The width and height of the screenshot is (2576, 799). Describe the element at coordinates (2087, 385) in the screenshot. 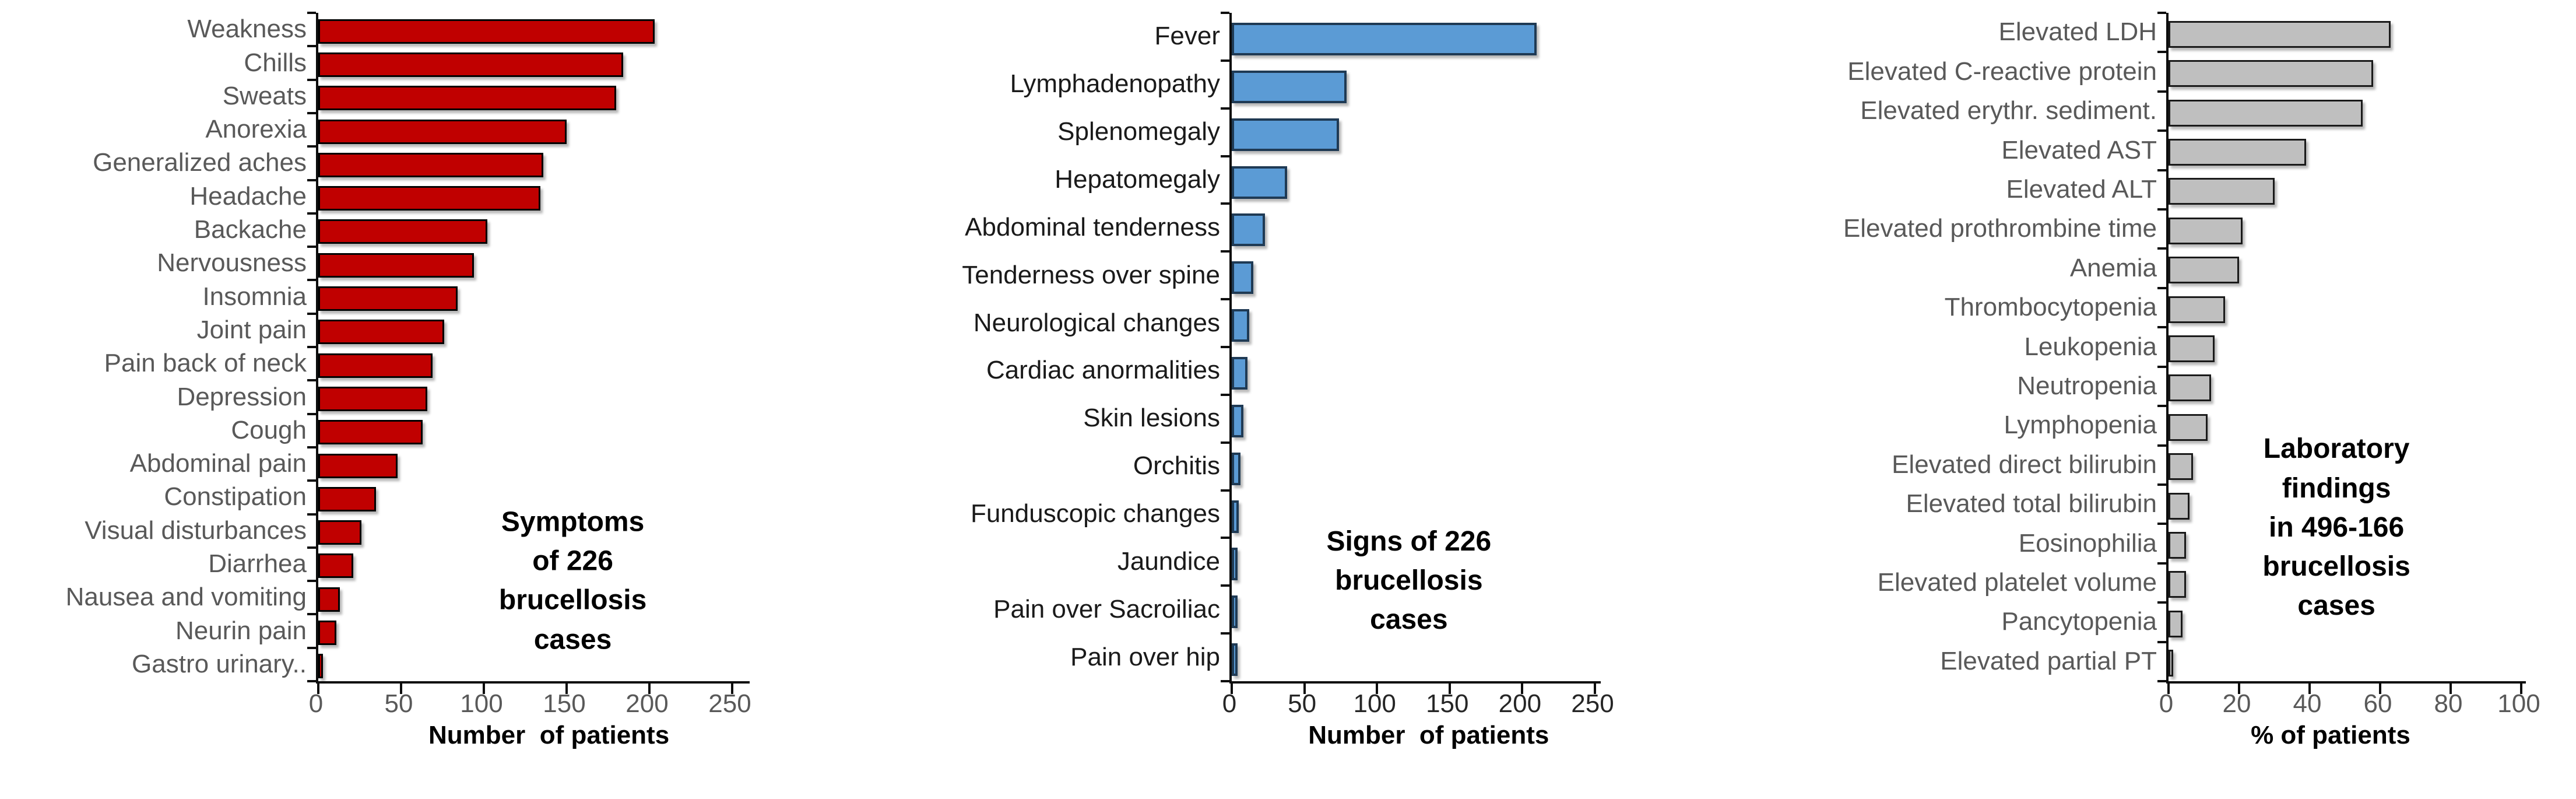

I see `category-label: Neutropenia` at that location.